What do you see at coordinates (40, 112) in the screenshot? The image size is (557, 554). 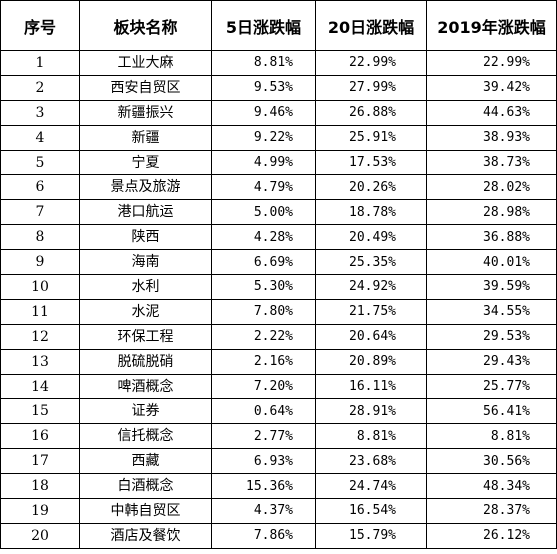 I see `row-index: 3` at bounding box center [40, 112].